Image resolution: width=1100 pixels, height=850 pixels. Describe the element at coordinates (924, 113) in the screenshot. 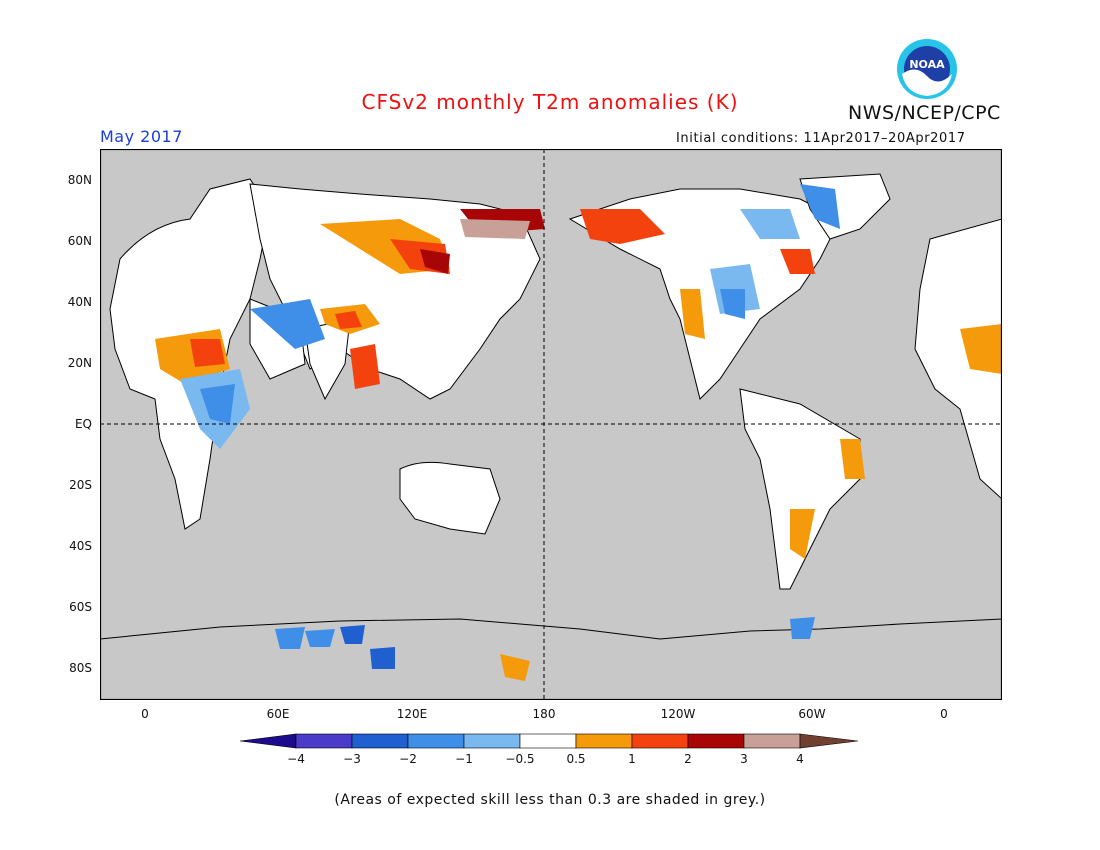

I see `agency-label: NWS/NCEP/CPC` at that location.